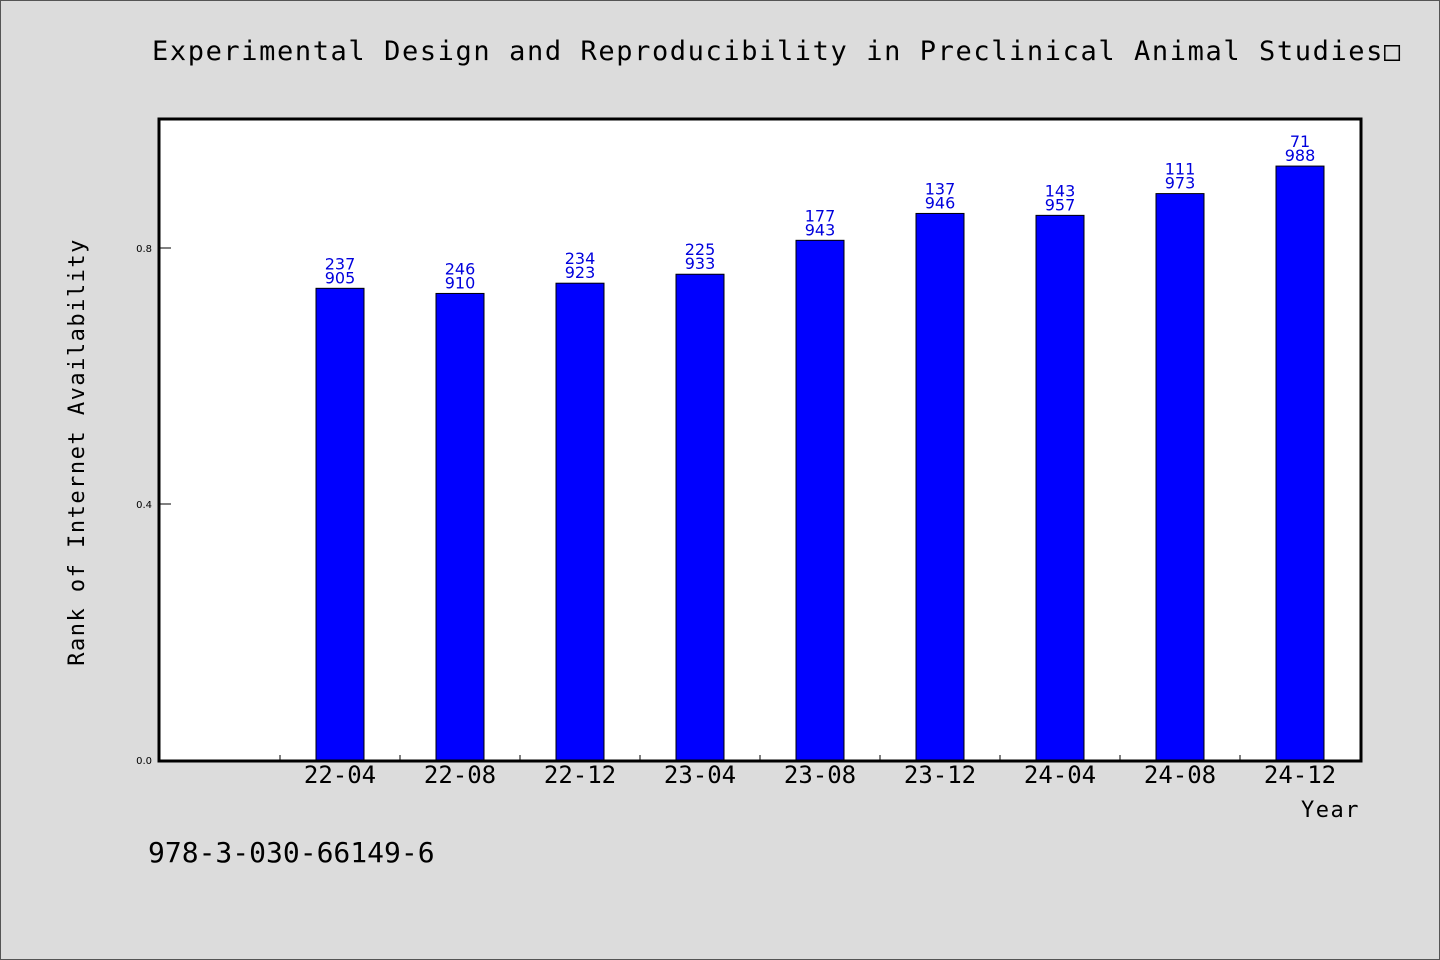 This screenshot has height=960, width=1440. What do you see at coordinates (340, 775) in the screenshot?
I see `x-tick-label: 22-04` at bounding box center [340, 775].